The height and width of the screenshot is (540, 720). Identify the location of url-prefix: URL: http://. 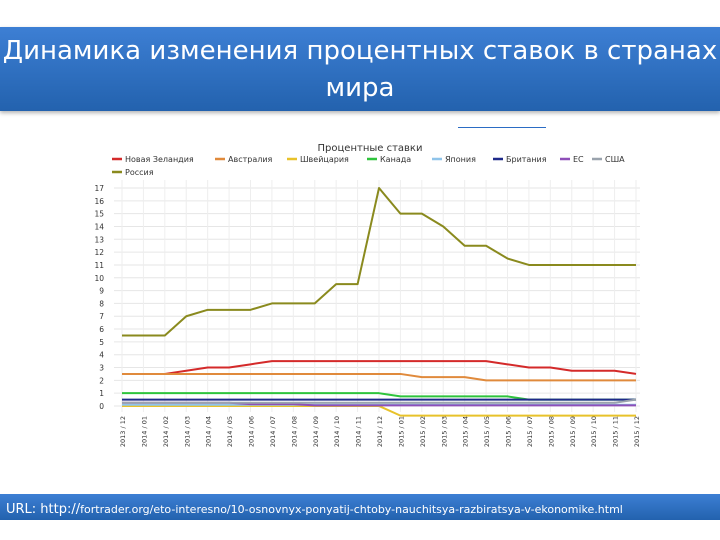
(43, 509).